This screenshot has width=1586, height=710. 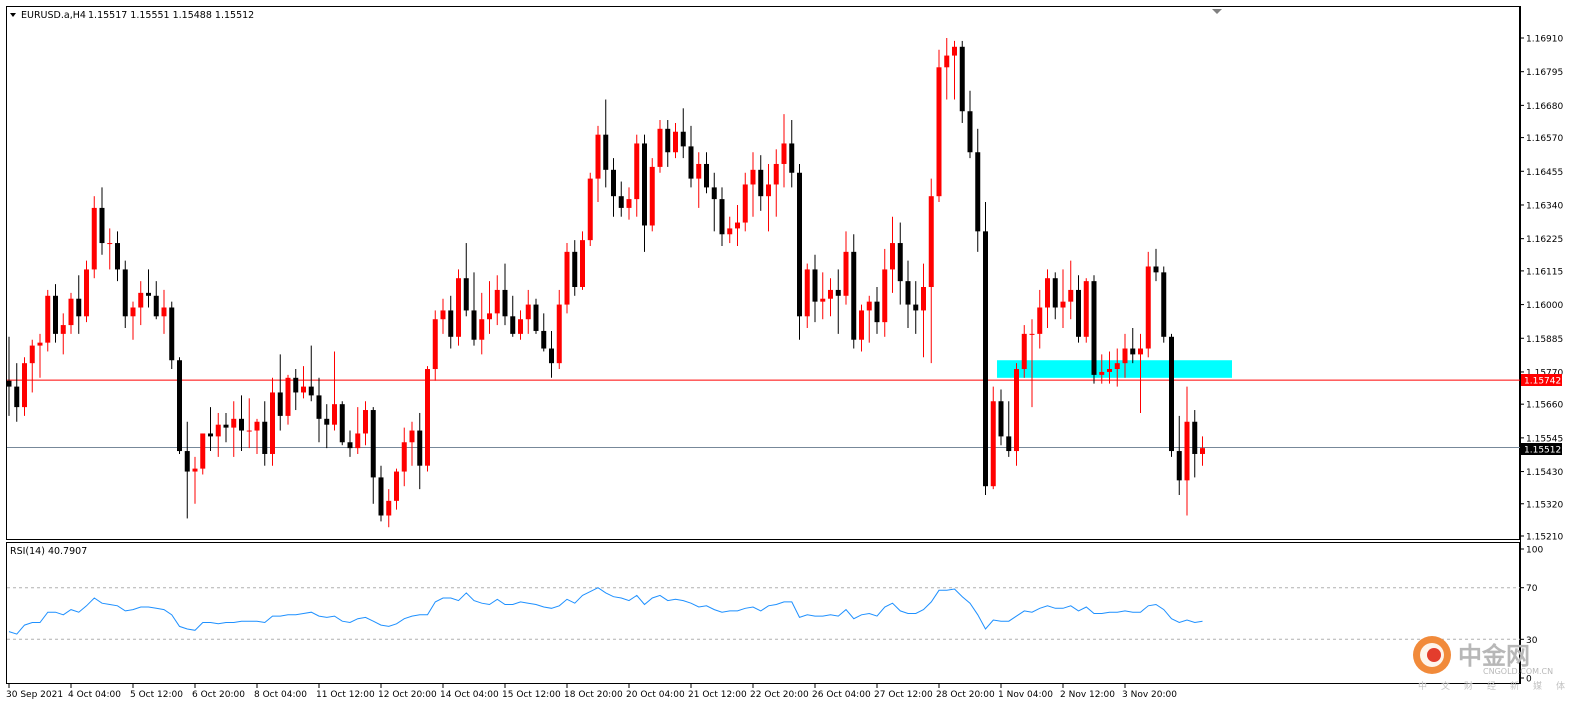 I want to click on symbol-dropdown-icon, so click(x=13, y=15).